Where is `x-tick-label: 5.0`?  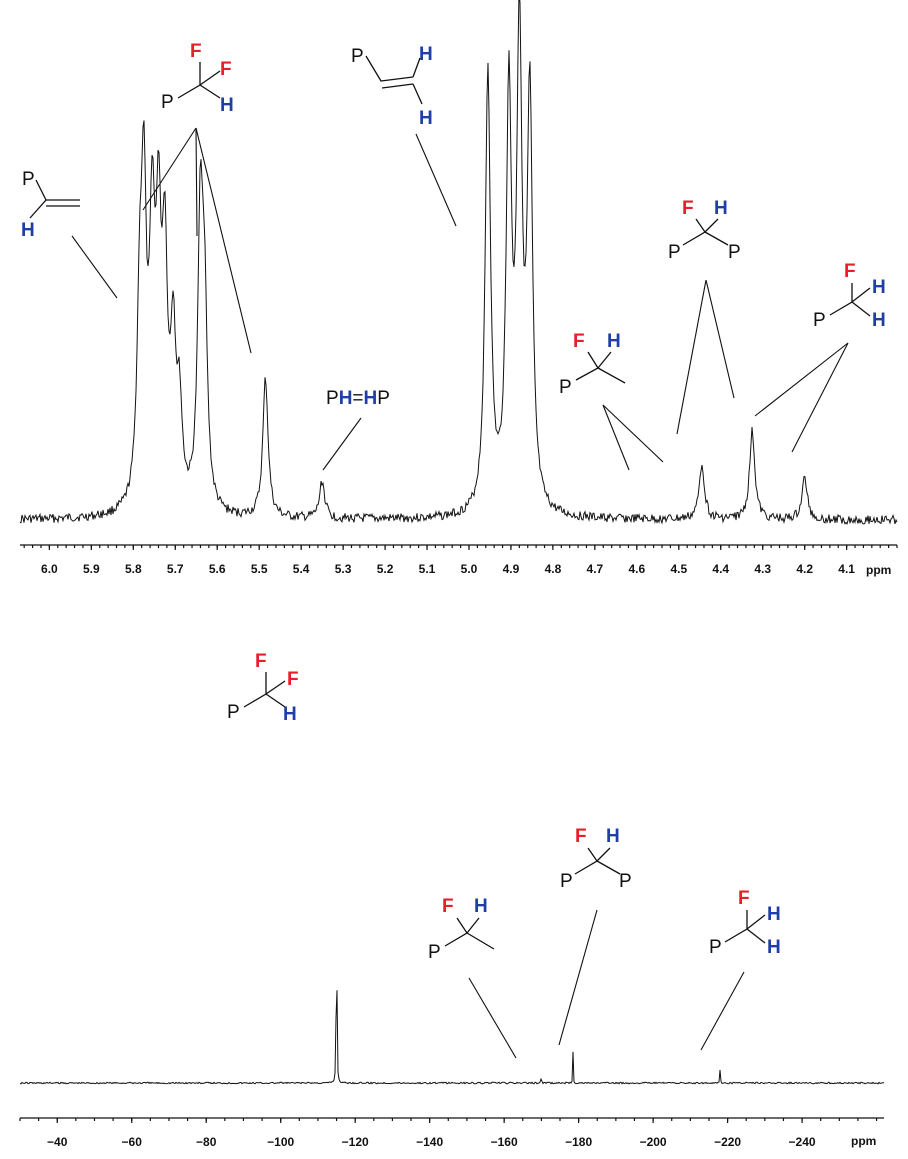
x-tick-label: 5.0 is located at coordinates (469, 569).